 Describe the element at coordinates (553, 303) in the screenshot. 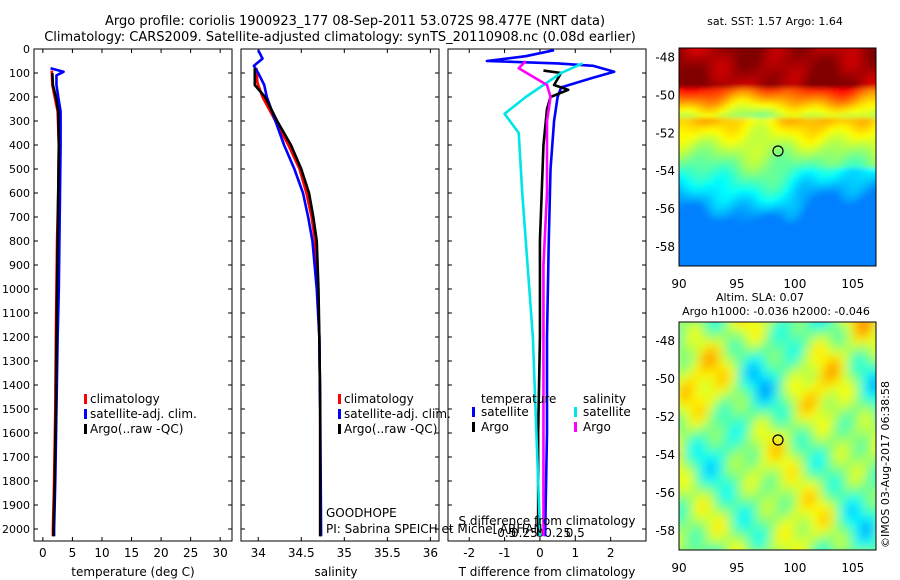

I see `series-line-argo` at that location.